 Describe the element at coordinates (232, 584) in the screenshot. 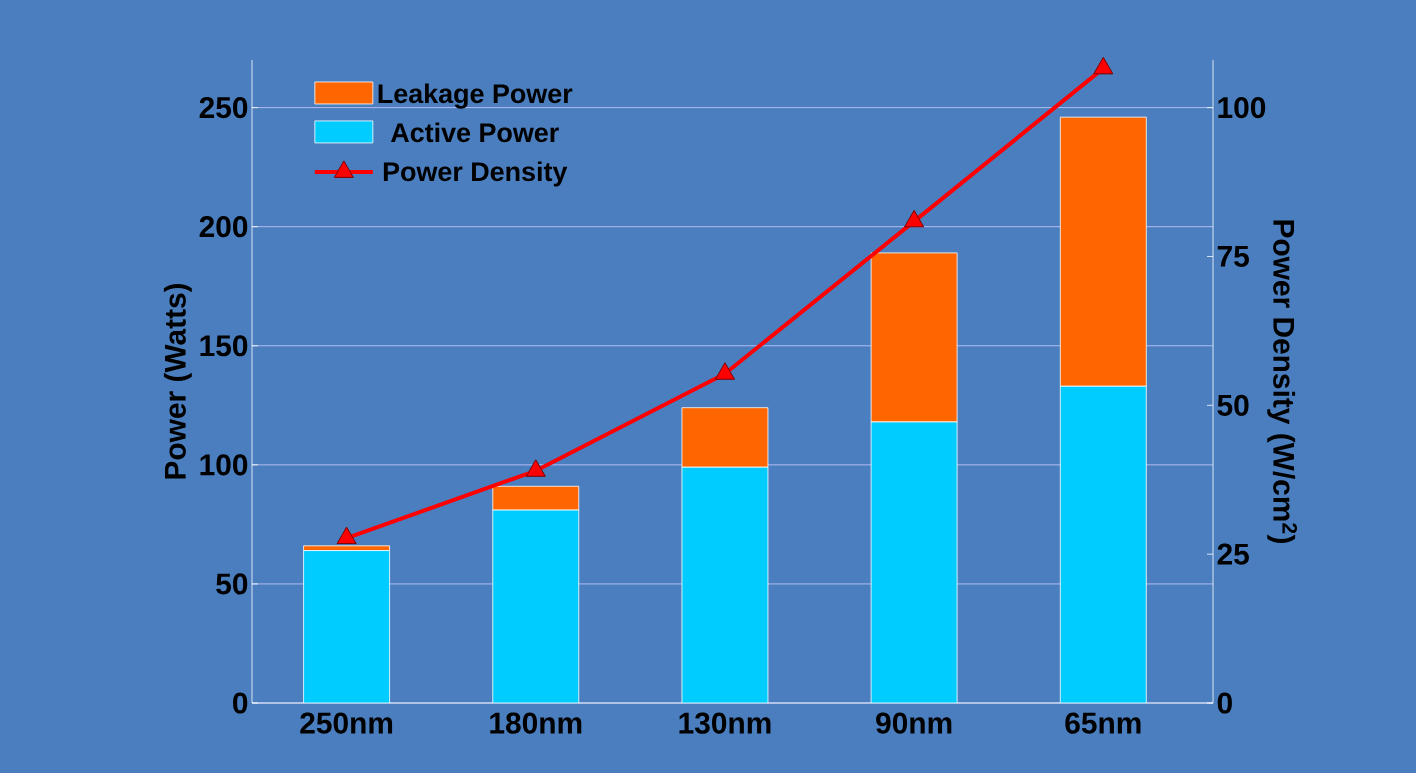

I see `y-tick-label: 50` at that location.